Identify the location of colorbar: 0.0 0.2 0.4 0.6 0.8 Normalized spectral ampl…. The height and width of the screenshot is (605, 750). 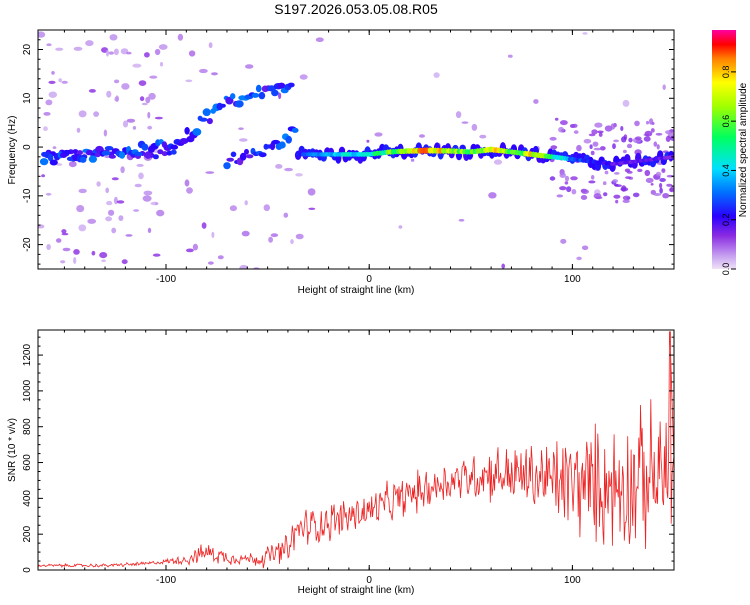
(730, 152).